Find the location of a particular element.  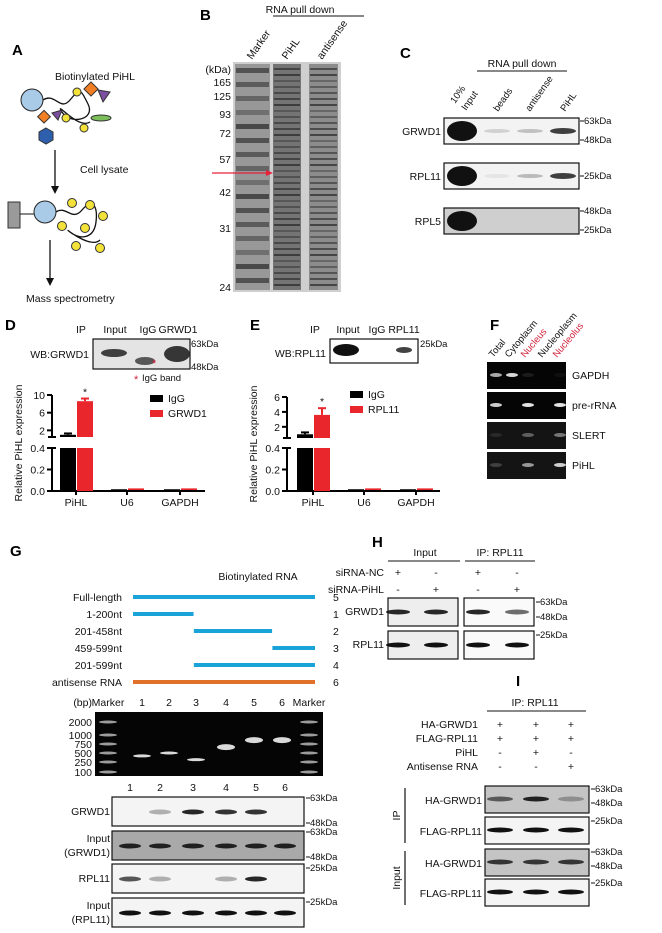

construct-label: Full-length is located at coordinates (97, 598).